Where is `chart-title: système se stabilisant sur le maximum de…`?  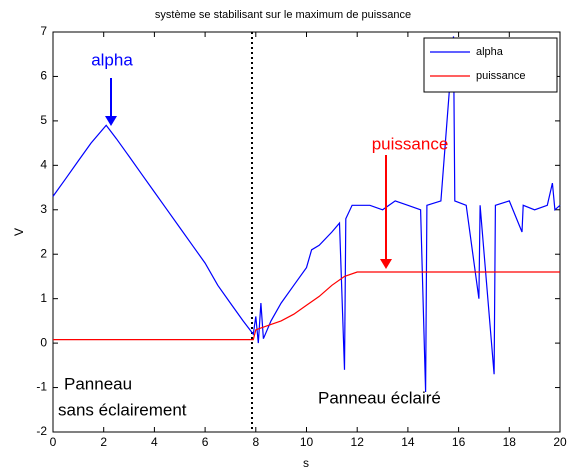 chart-title: système se stabilisant sur le maximum de… is located at coordinates (283, 15).